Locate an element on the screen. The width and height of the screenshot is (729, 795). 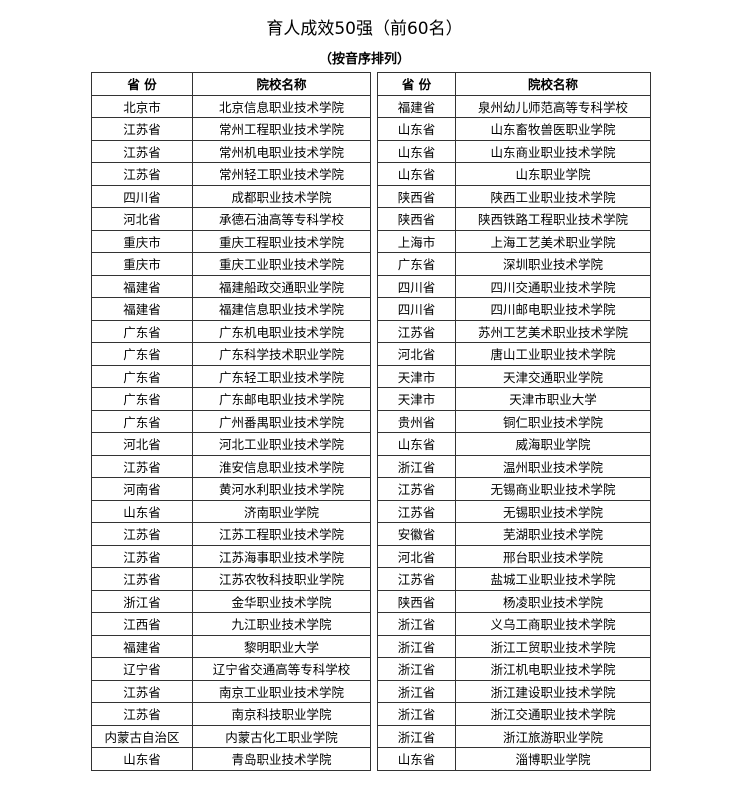
school-name-cell: 盐城工业职业技术学院 is located at coordinates (553, 579).